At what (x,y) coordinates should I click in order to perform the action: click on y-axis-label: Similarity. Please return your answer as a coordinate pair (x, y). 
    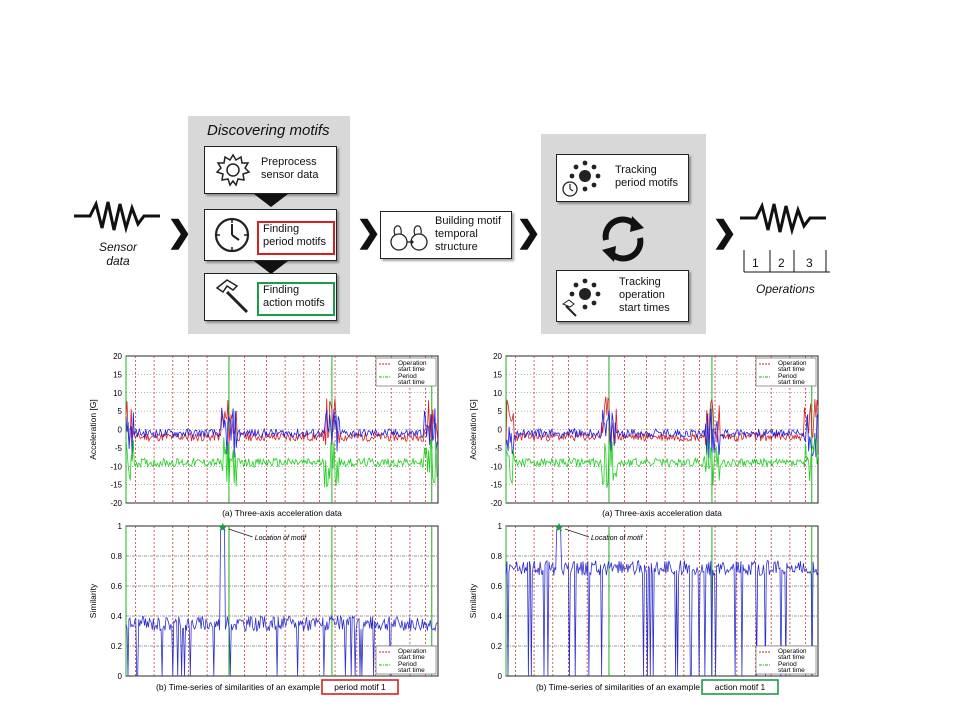
    Looking at the image, I should click on (93, 600).